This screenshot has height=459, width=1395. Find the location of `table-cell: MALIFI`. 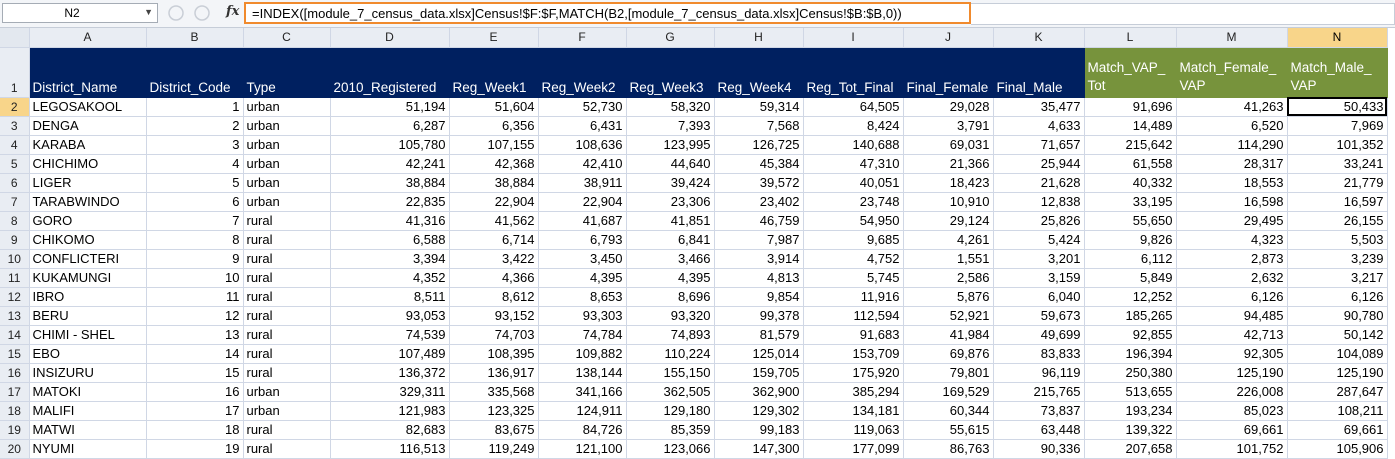

table-cell: MALIFI is located at coordinates (88, 411).